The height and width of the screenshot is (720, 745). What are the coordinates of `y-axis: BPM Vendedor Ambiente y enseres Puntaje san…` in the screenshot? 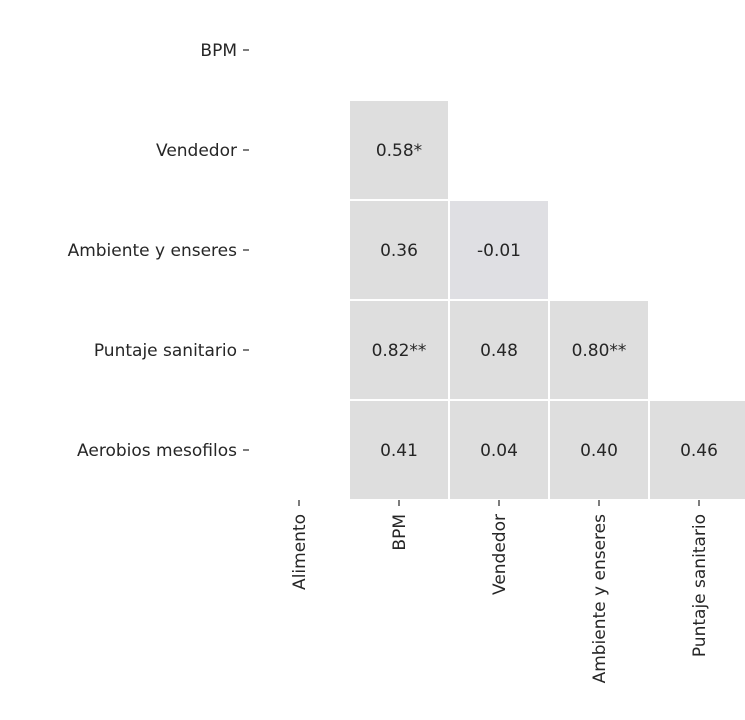 It's located at (158, 251).